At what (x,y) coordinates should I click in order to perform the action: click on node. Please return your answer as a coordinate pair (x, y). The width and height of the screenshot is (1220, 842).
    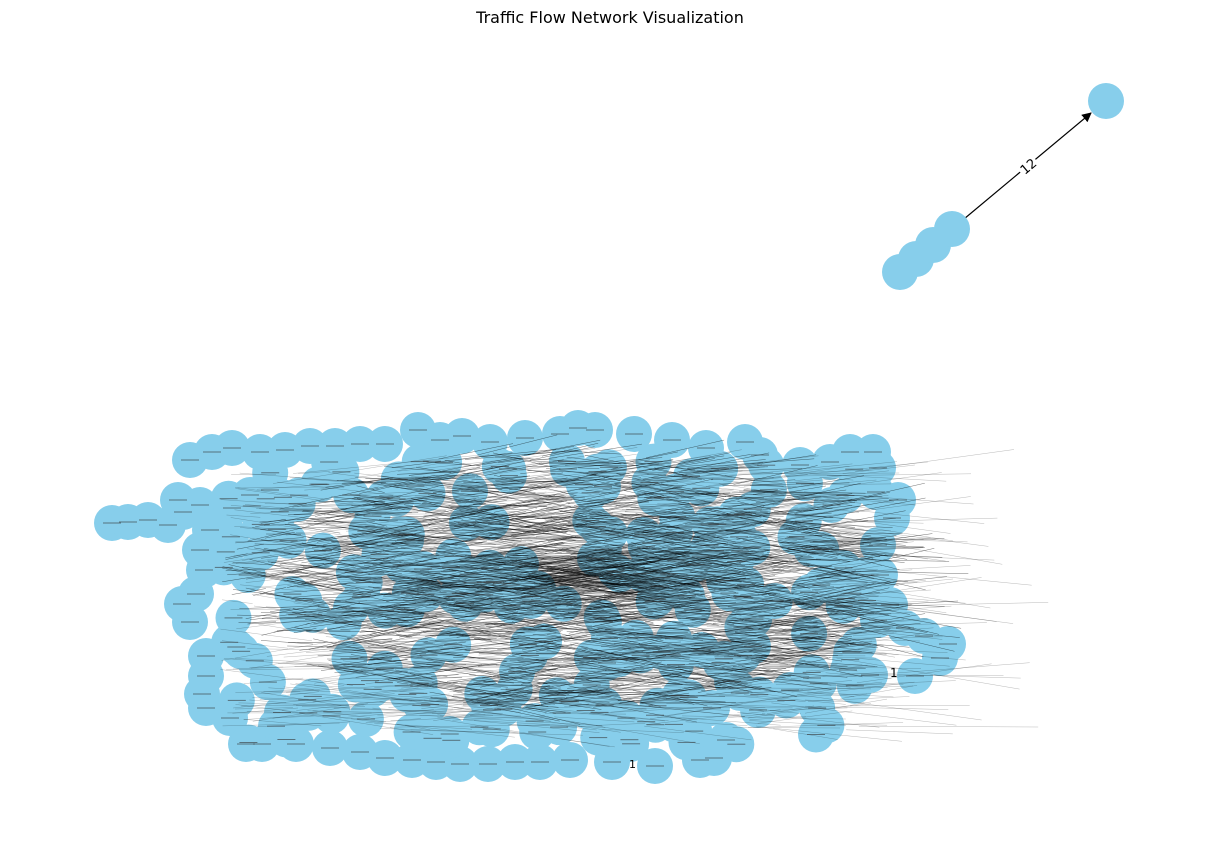
    Looking at the image, I should click on (1106, 101).